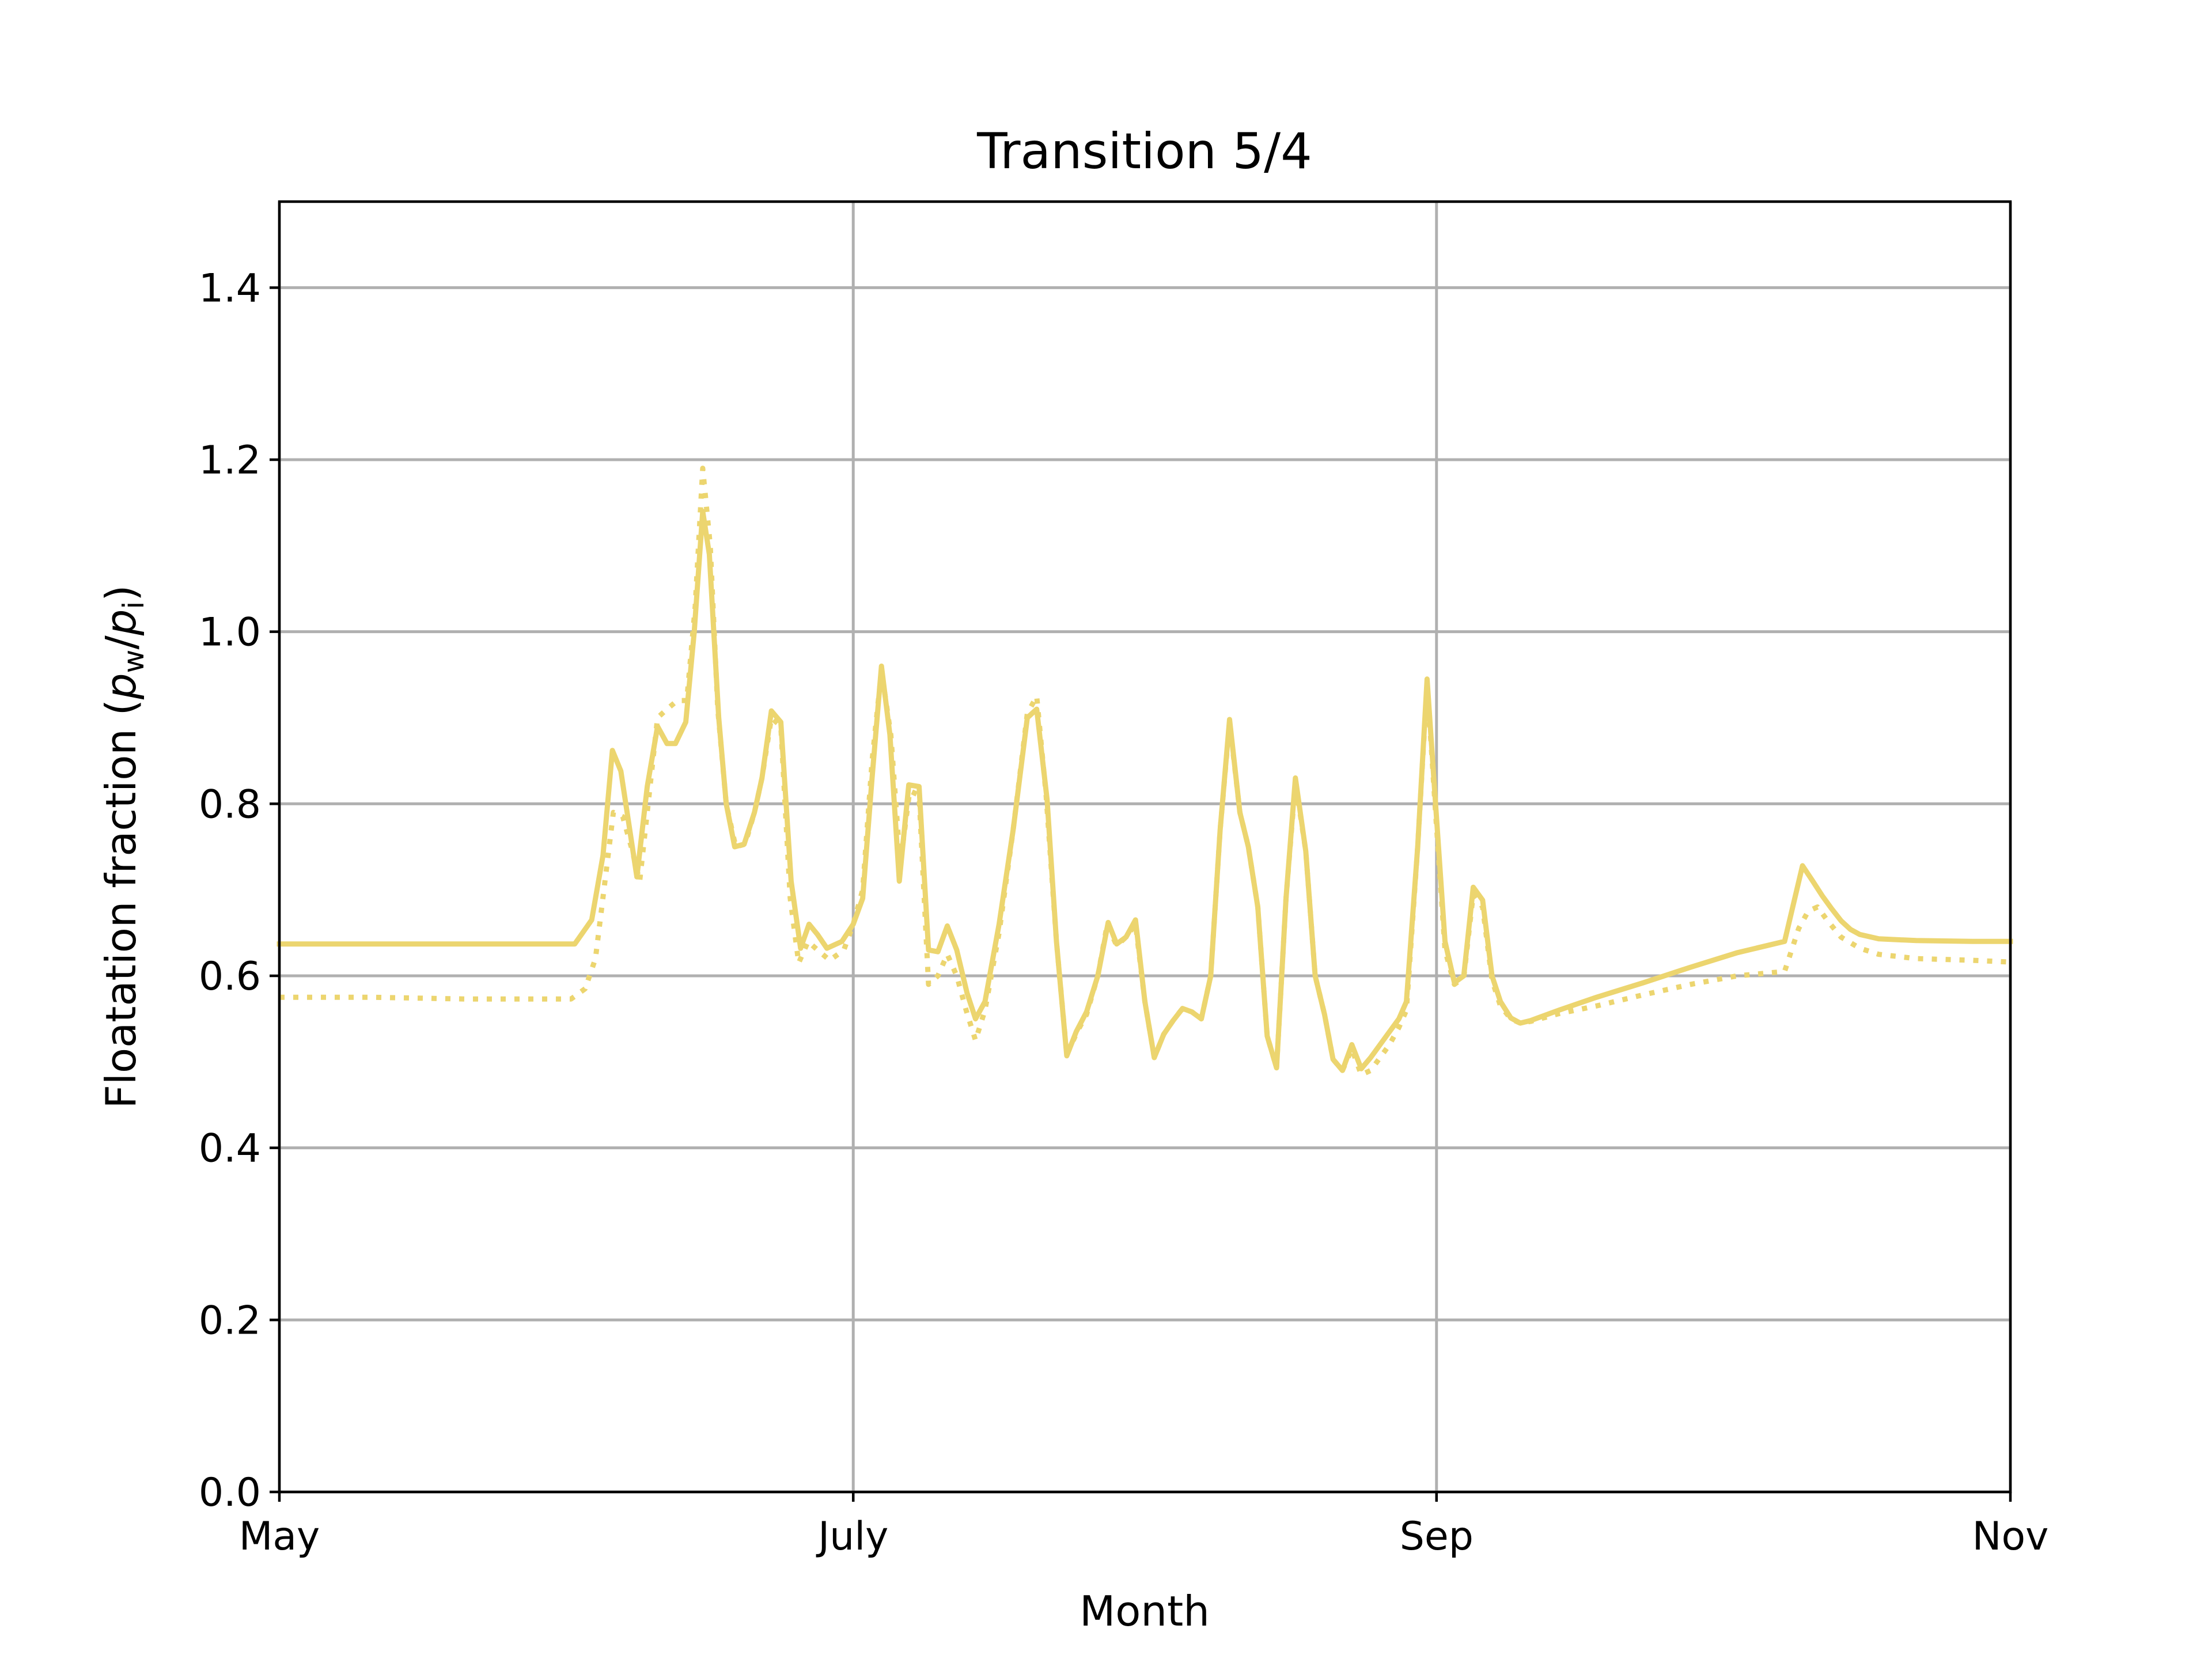  Describe the element at coordinates (279, 1536) in the screenshot. I see `x-tick-label: May` at that location.